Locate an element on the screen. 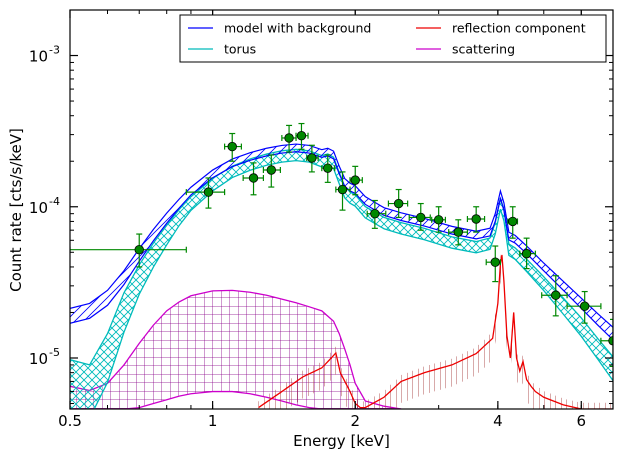  legend-label: torus is located at coordinates (240, 49).